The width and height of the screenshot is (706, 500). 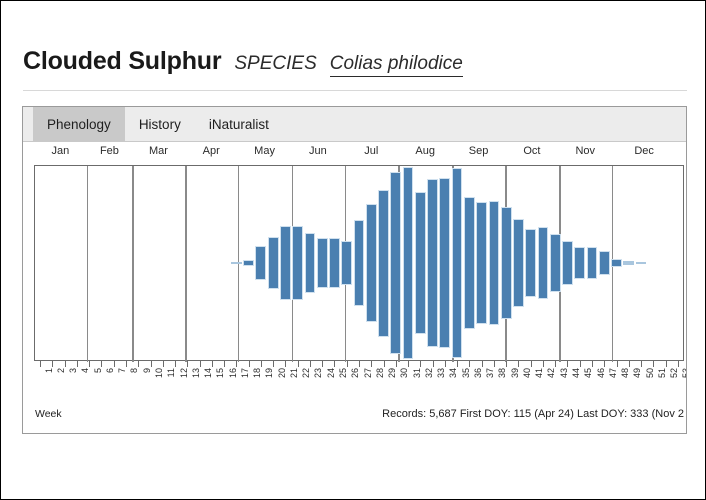 What do you see at coordinates (514, 373) in the screenshot?
I see `week-label-39: 39` at bounding box center [514, 373].